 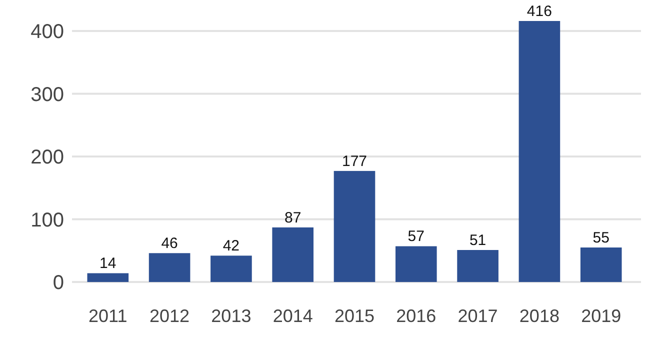 What do you see at coordinates (292, 316) in the screenshot?
I see `x-tick-label: 2014` at bounding box center [292, 316].